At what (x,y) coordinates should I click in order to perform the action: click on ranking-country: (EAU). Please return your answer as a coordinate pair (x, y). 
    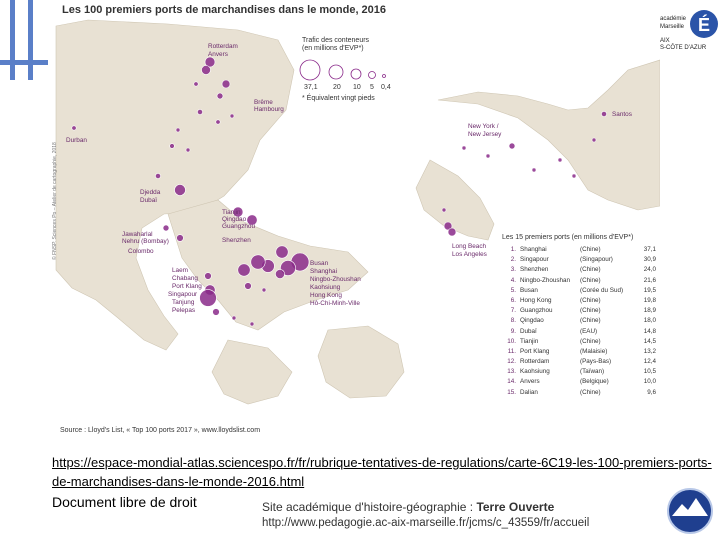
    Looking at the image, I should click on (589, 331).